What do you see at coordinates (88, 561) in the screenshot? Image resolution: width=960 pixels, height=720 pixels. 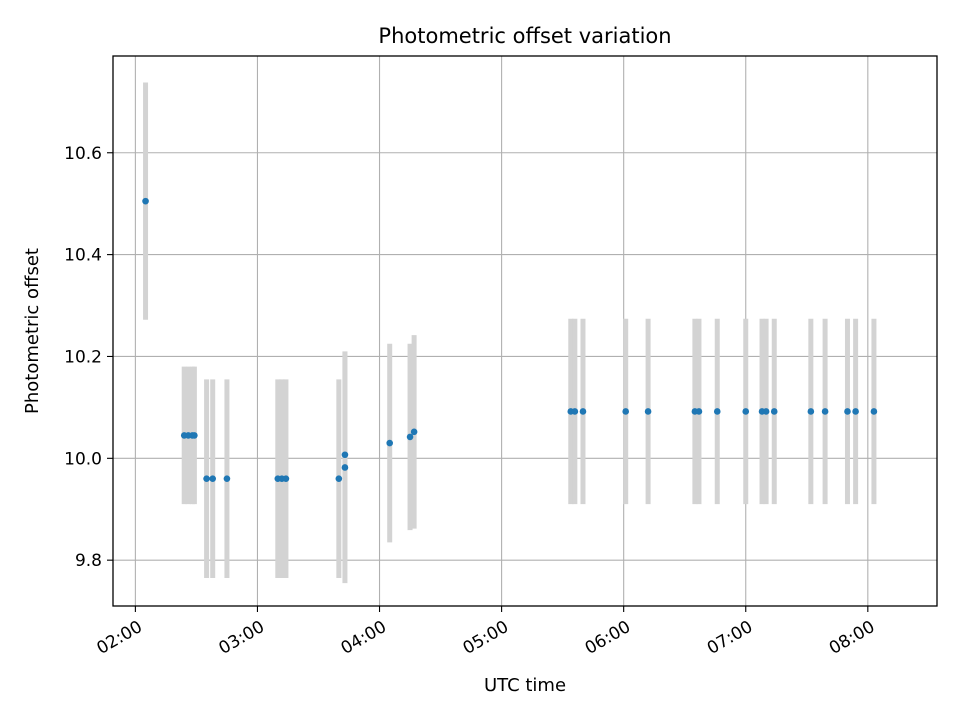 I see `y-tick-label: 9.8` at bounding box center [88, 561].